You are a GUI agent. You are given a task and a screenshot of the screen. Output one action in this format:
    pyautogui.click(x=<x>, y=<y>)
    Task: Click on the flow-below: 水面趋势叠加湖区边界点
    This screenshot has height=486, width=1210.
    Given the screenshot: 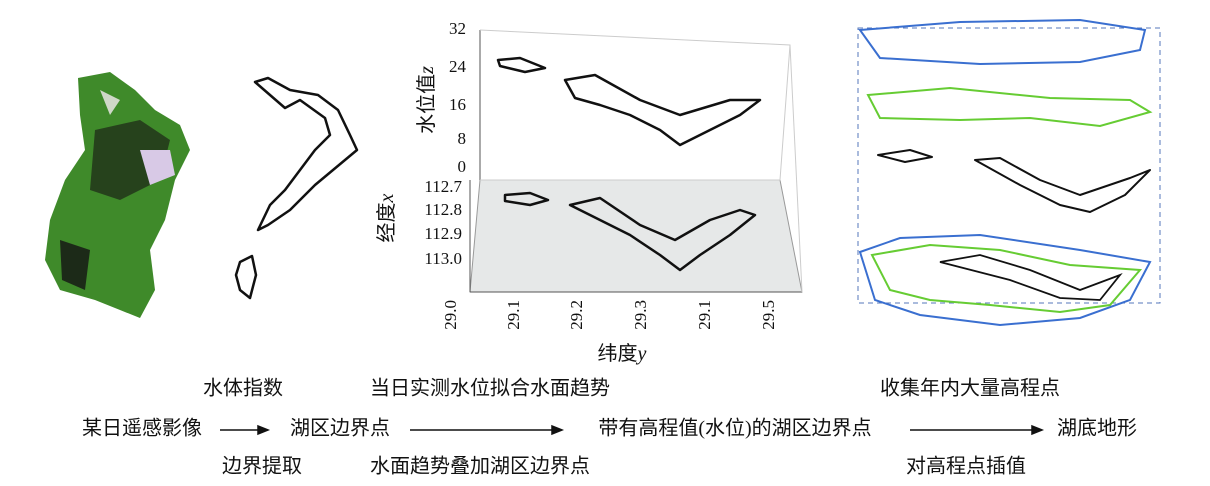 What is the action you would take?
    pyautogui.click(x=480, y=466)
    